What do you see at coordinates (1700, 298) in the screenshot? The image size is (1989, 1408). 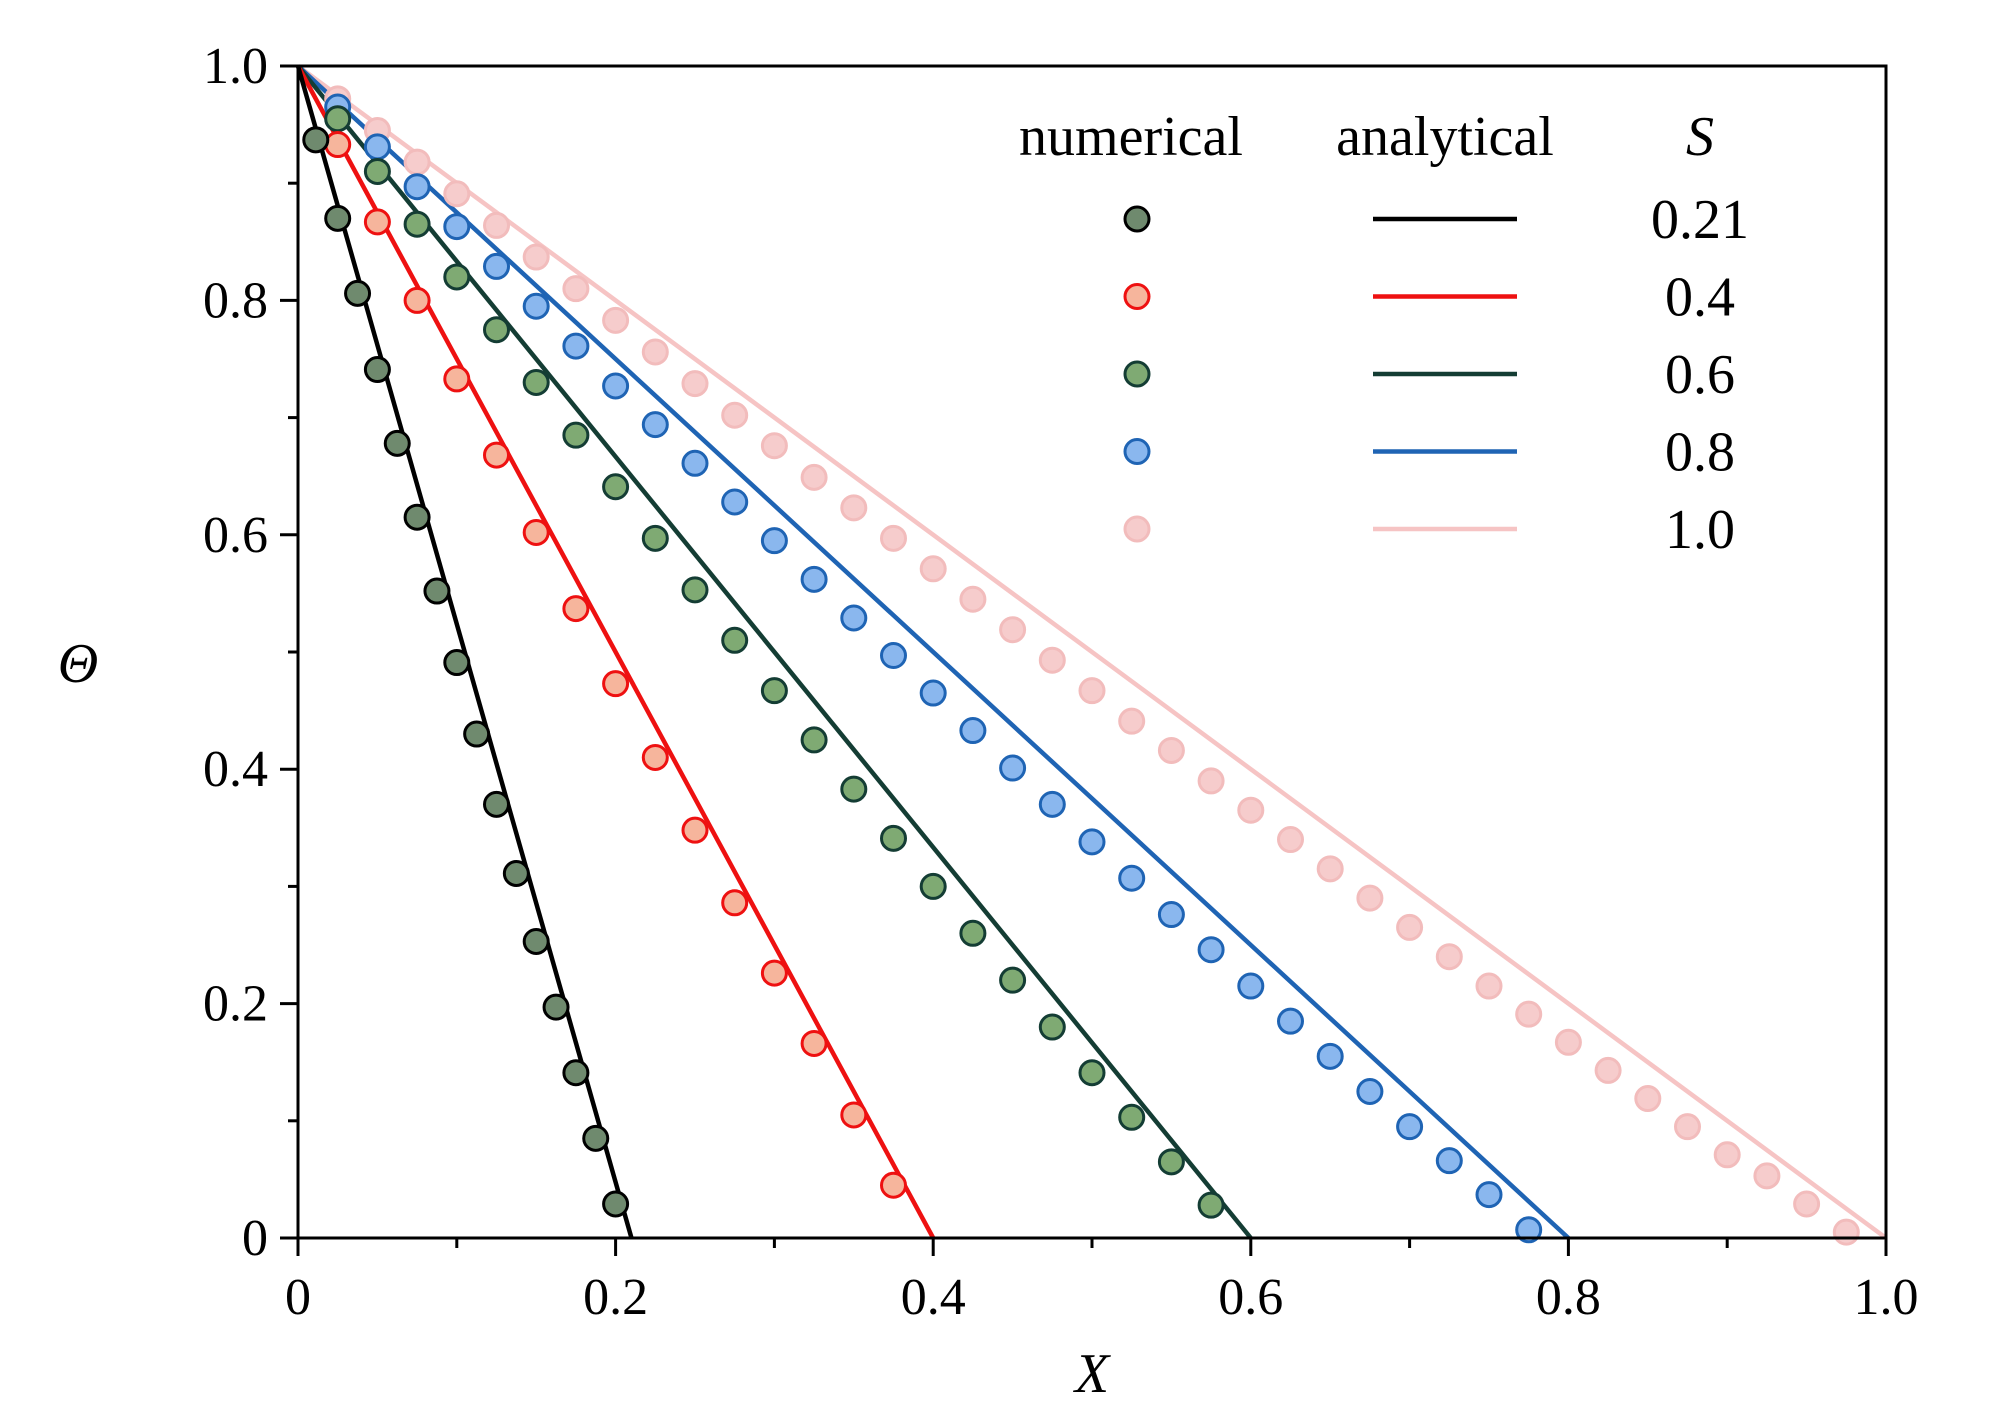 I see `legend-label-s-0.4: 0.4` at bounding box center [1700, 298].